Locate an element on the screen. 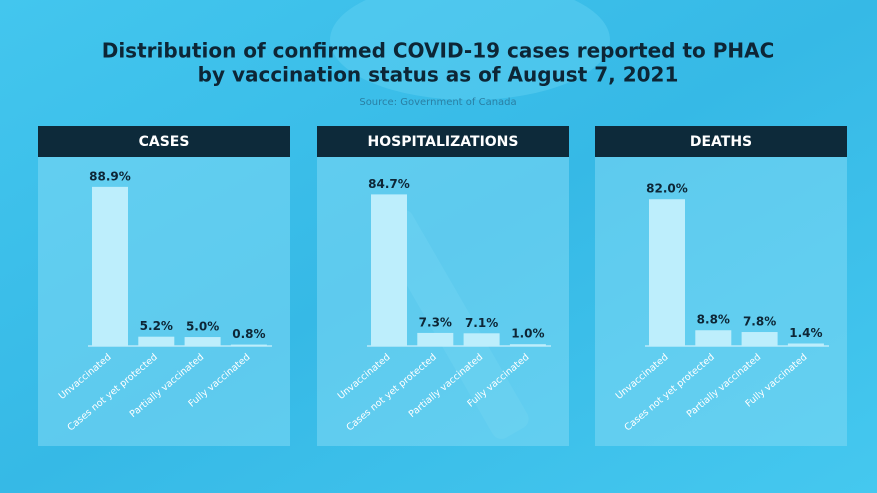 Image resolution: width=877 pixels, height=493 pixels. source: Source: Government of Canada is located at coordinates (437, 102).